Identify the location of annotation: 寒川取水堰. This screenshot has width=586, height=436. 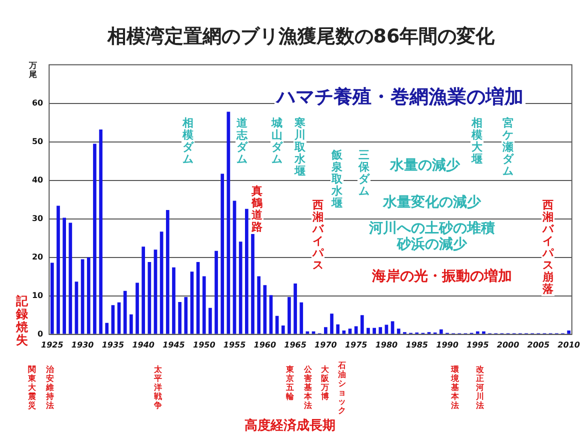
(300, 147).